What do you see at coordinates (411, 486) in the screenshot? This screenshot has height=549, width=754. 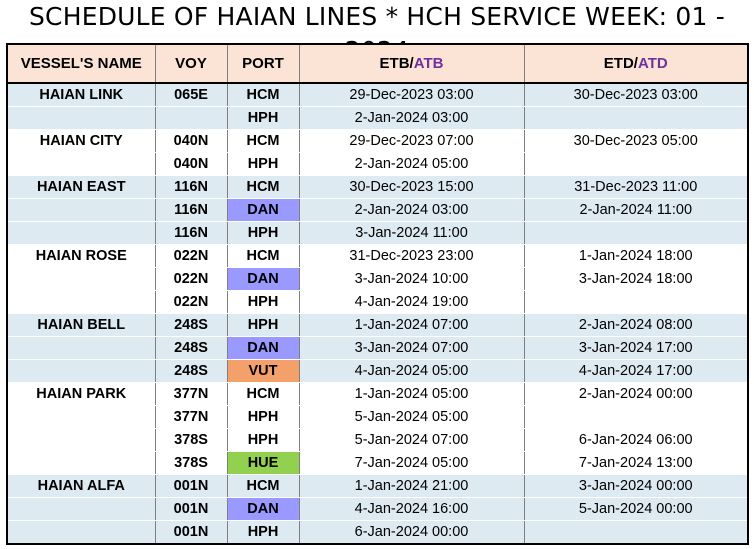 I see `etb-cell: 1-Jan-2024 21:00` at bounding box center [411, 486].